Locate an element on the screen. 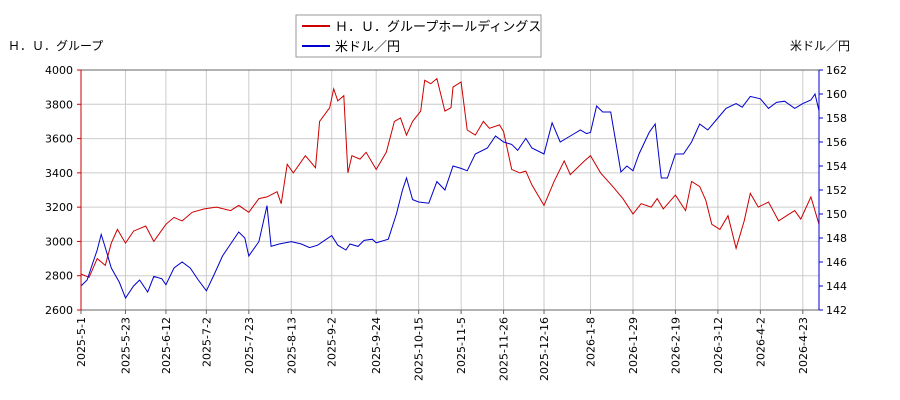 The width and height of the screenshot is (900, 400). right-tick-label: 144 is located at coordinates (836, 286).